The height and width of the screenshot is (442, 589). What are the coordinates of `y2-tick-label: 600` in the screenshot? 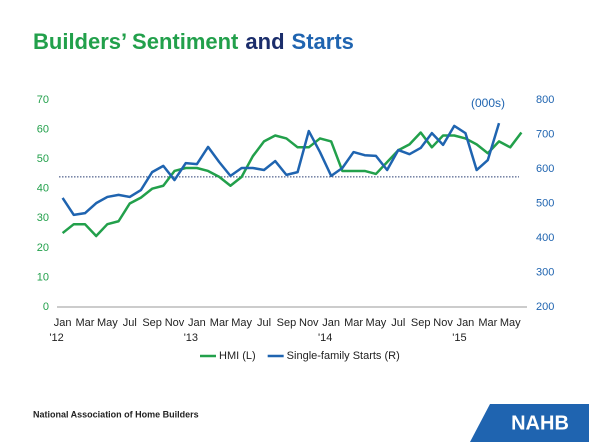 It's located at (545, 169).